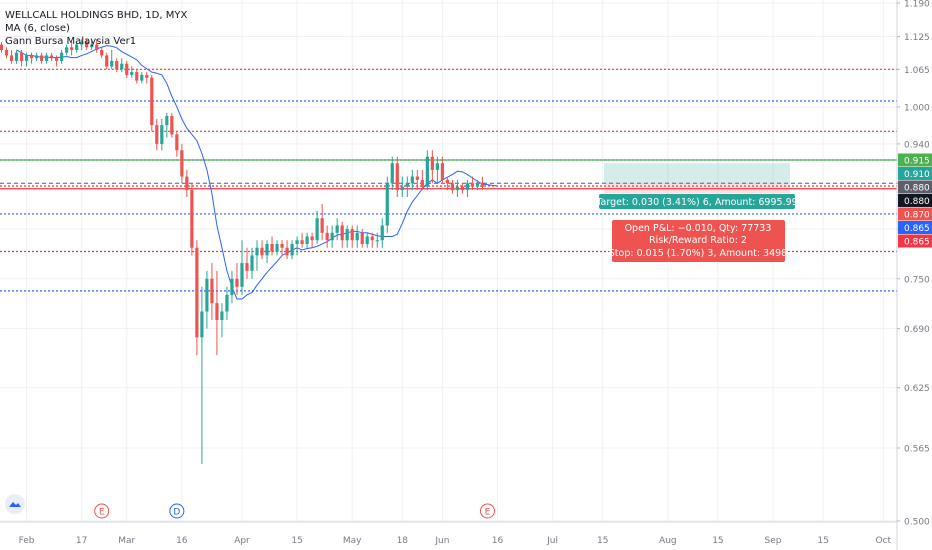 The width and height of the screenshot is (932, 550). I want to click on price-badge-label: 0.880, so click(917, 202).